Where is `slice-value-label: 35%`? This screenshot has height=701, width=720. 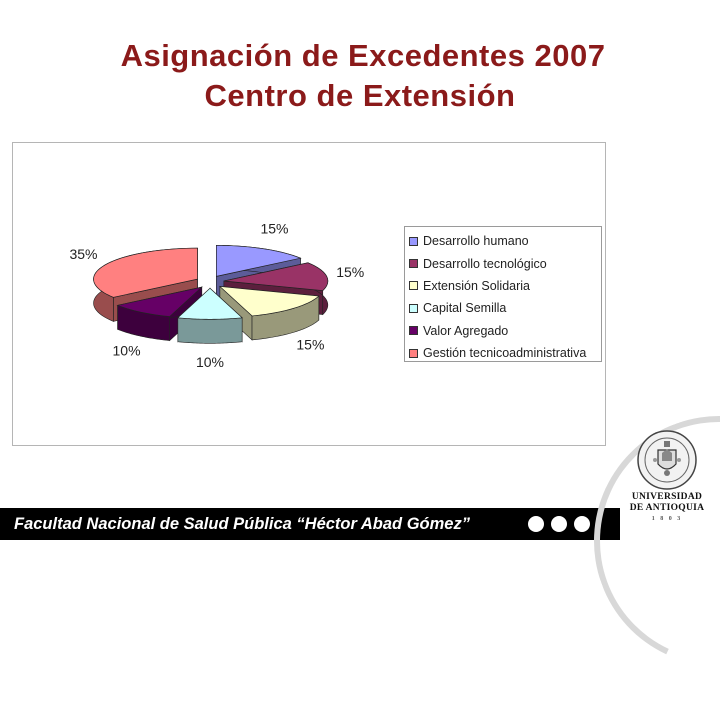 slice-value-label: 35% is located at coordinates (83, 254).